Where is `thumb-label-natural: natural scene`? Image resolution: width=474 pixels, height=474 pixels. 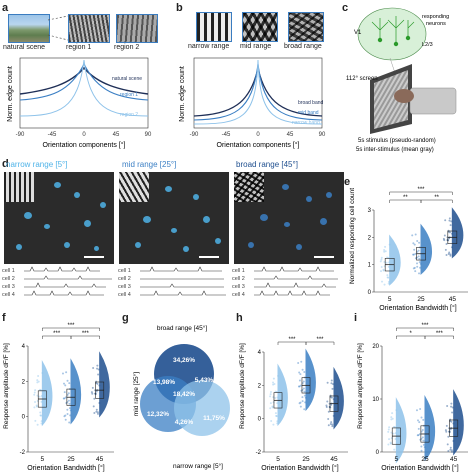
thumb-label-natural: natural scene is located at coordinates (24, 47).